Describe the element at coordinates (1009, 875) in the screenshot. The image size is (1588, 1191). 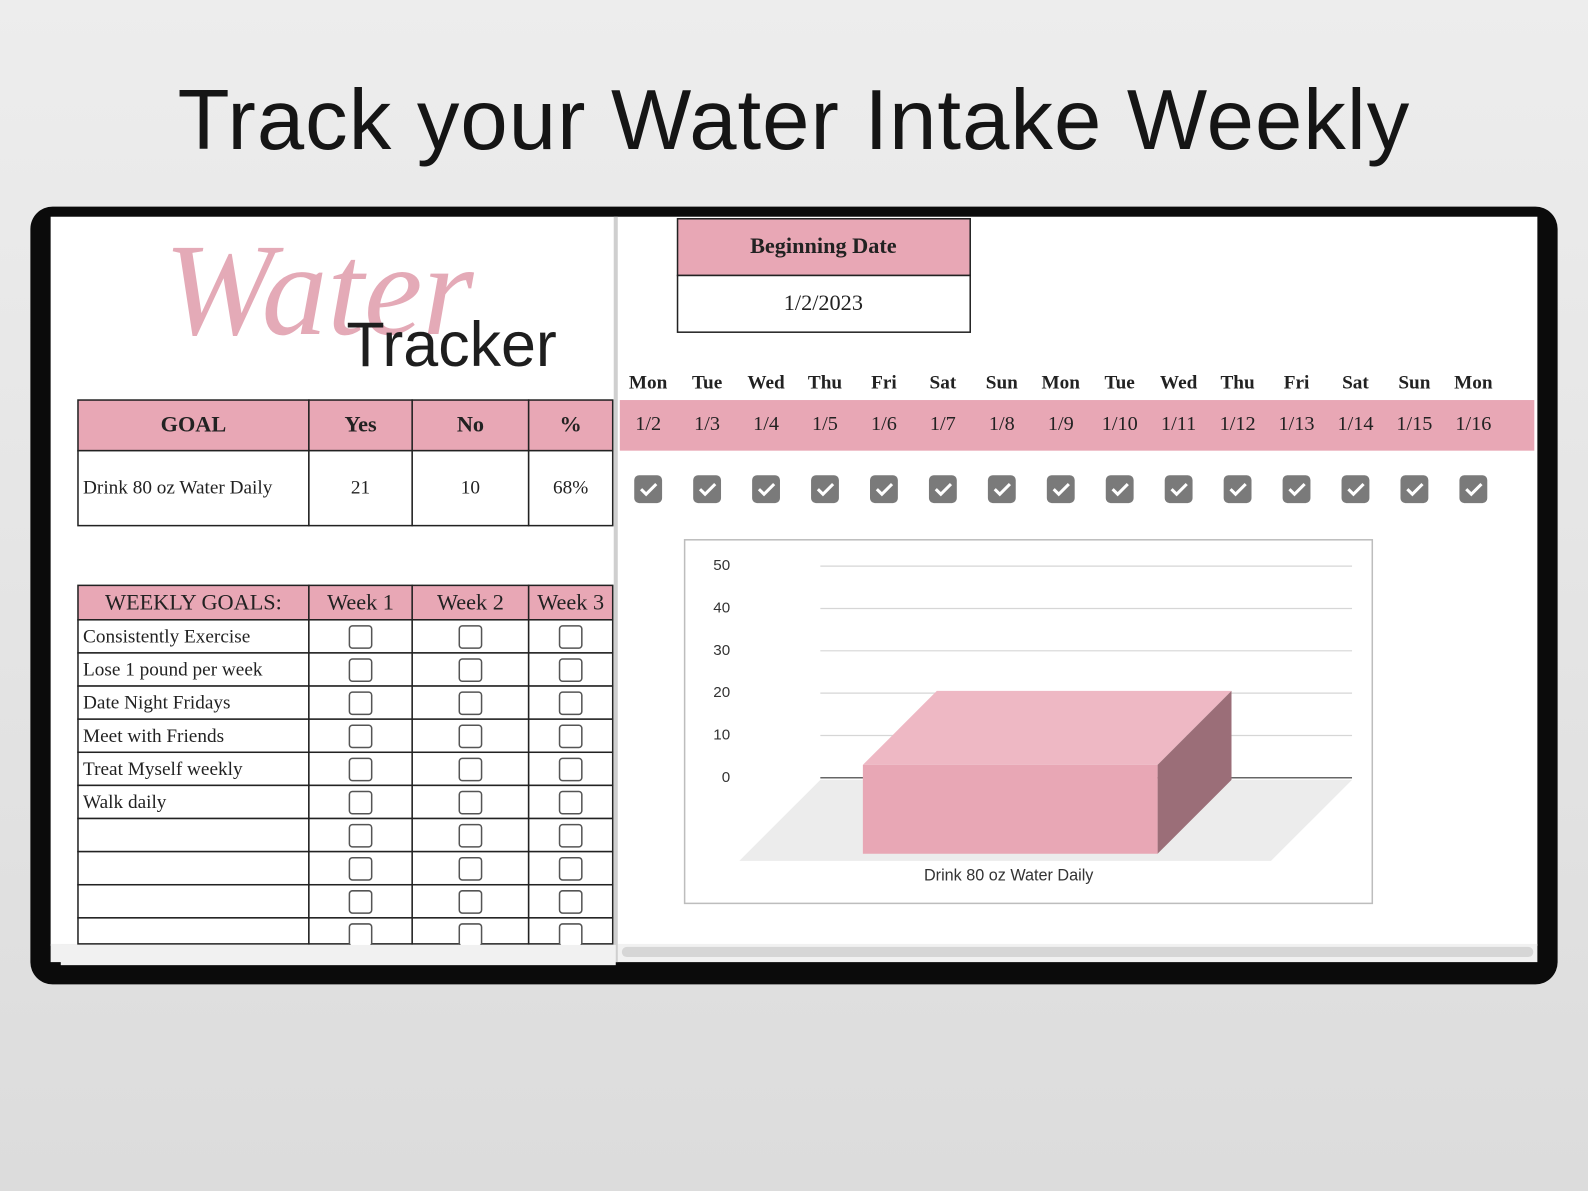
I see `x-tick-label: Drink 80 oz Water Daily` at that location.